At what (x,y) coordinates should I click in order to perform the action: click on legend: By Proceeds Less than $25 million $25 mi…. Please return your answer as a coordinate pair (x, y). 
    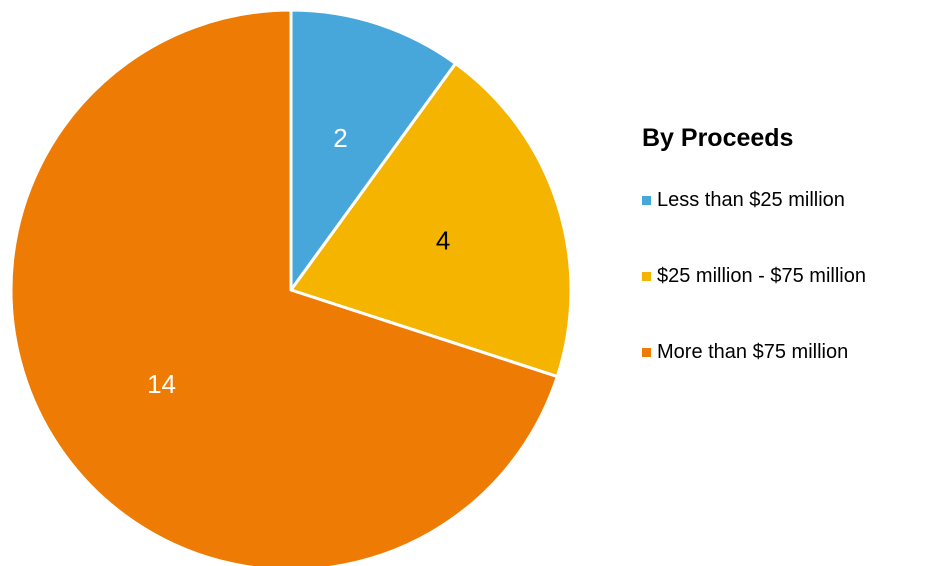
    Looking at the image, I should click on (792, 244).